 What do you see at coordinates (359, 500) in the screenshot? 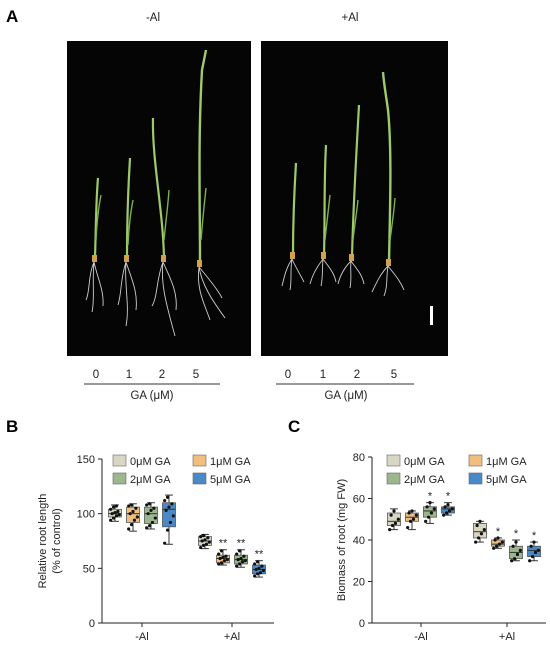
I see `y-tick-label: 60` at bounding box center [359, 500].